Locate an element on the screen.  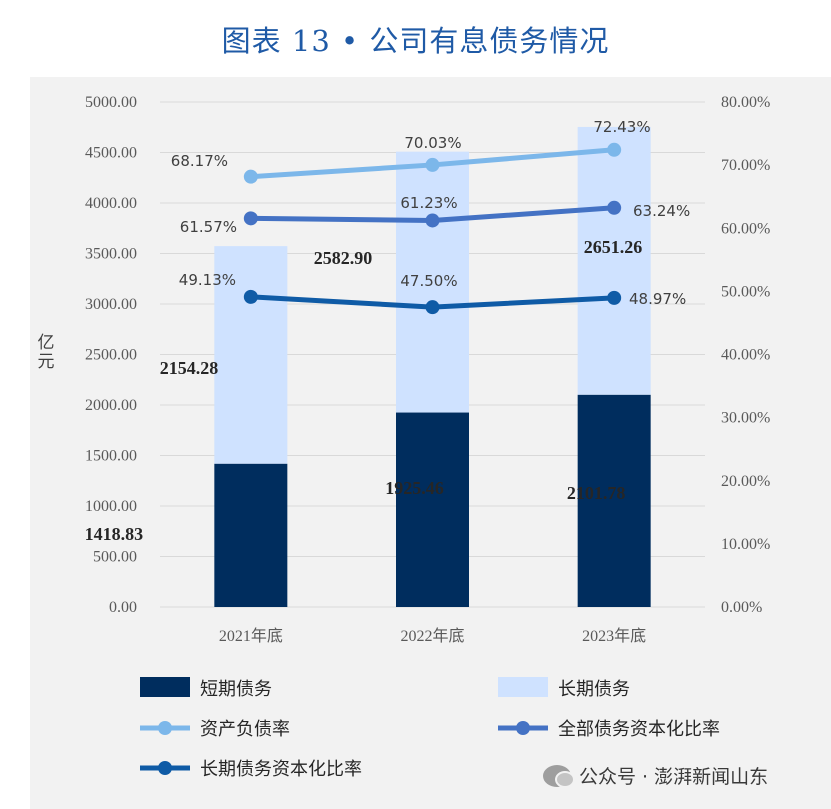
legend-label: 全部债务资本化比率 is located at coordinates (639, 729).